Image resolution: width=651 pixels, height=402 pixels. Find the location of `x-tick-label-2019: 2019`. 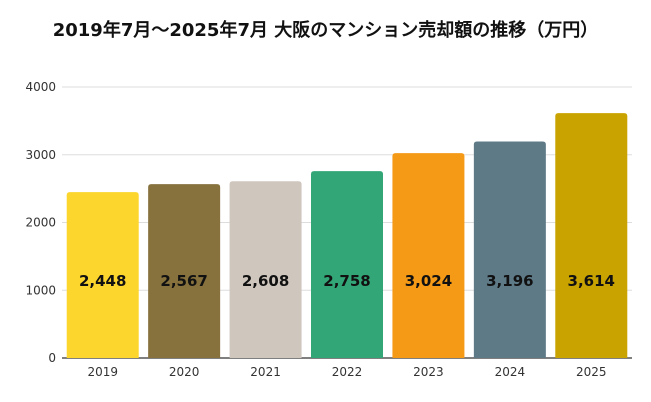

x-tick-label-2019: 2019 is located at coordinates (102, 372).